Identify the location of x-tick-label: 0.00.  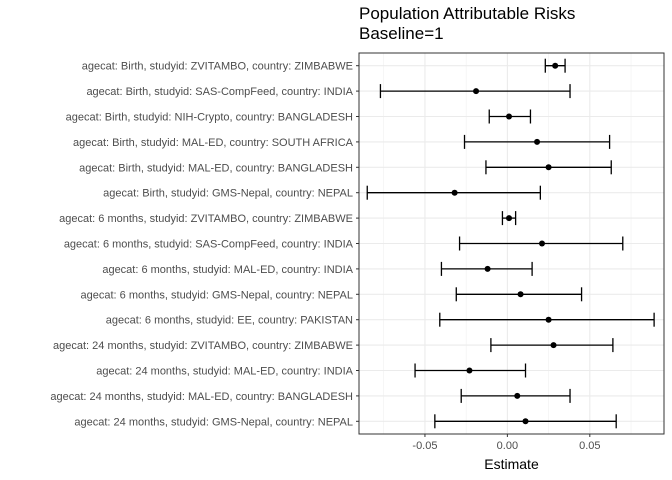
(507, 446).